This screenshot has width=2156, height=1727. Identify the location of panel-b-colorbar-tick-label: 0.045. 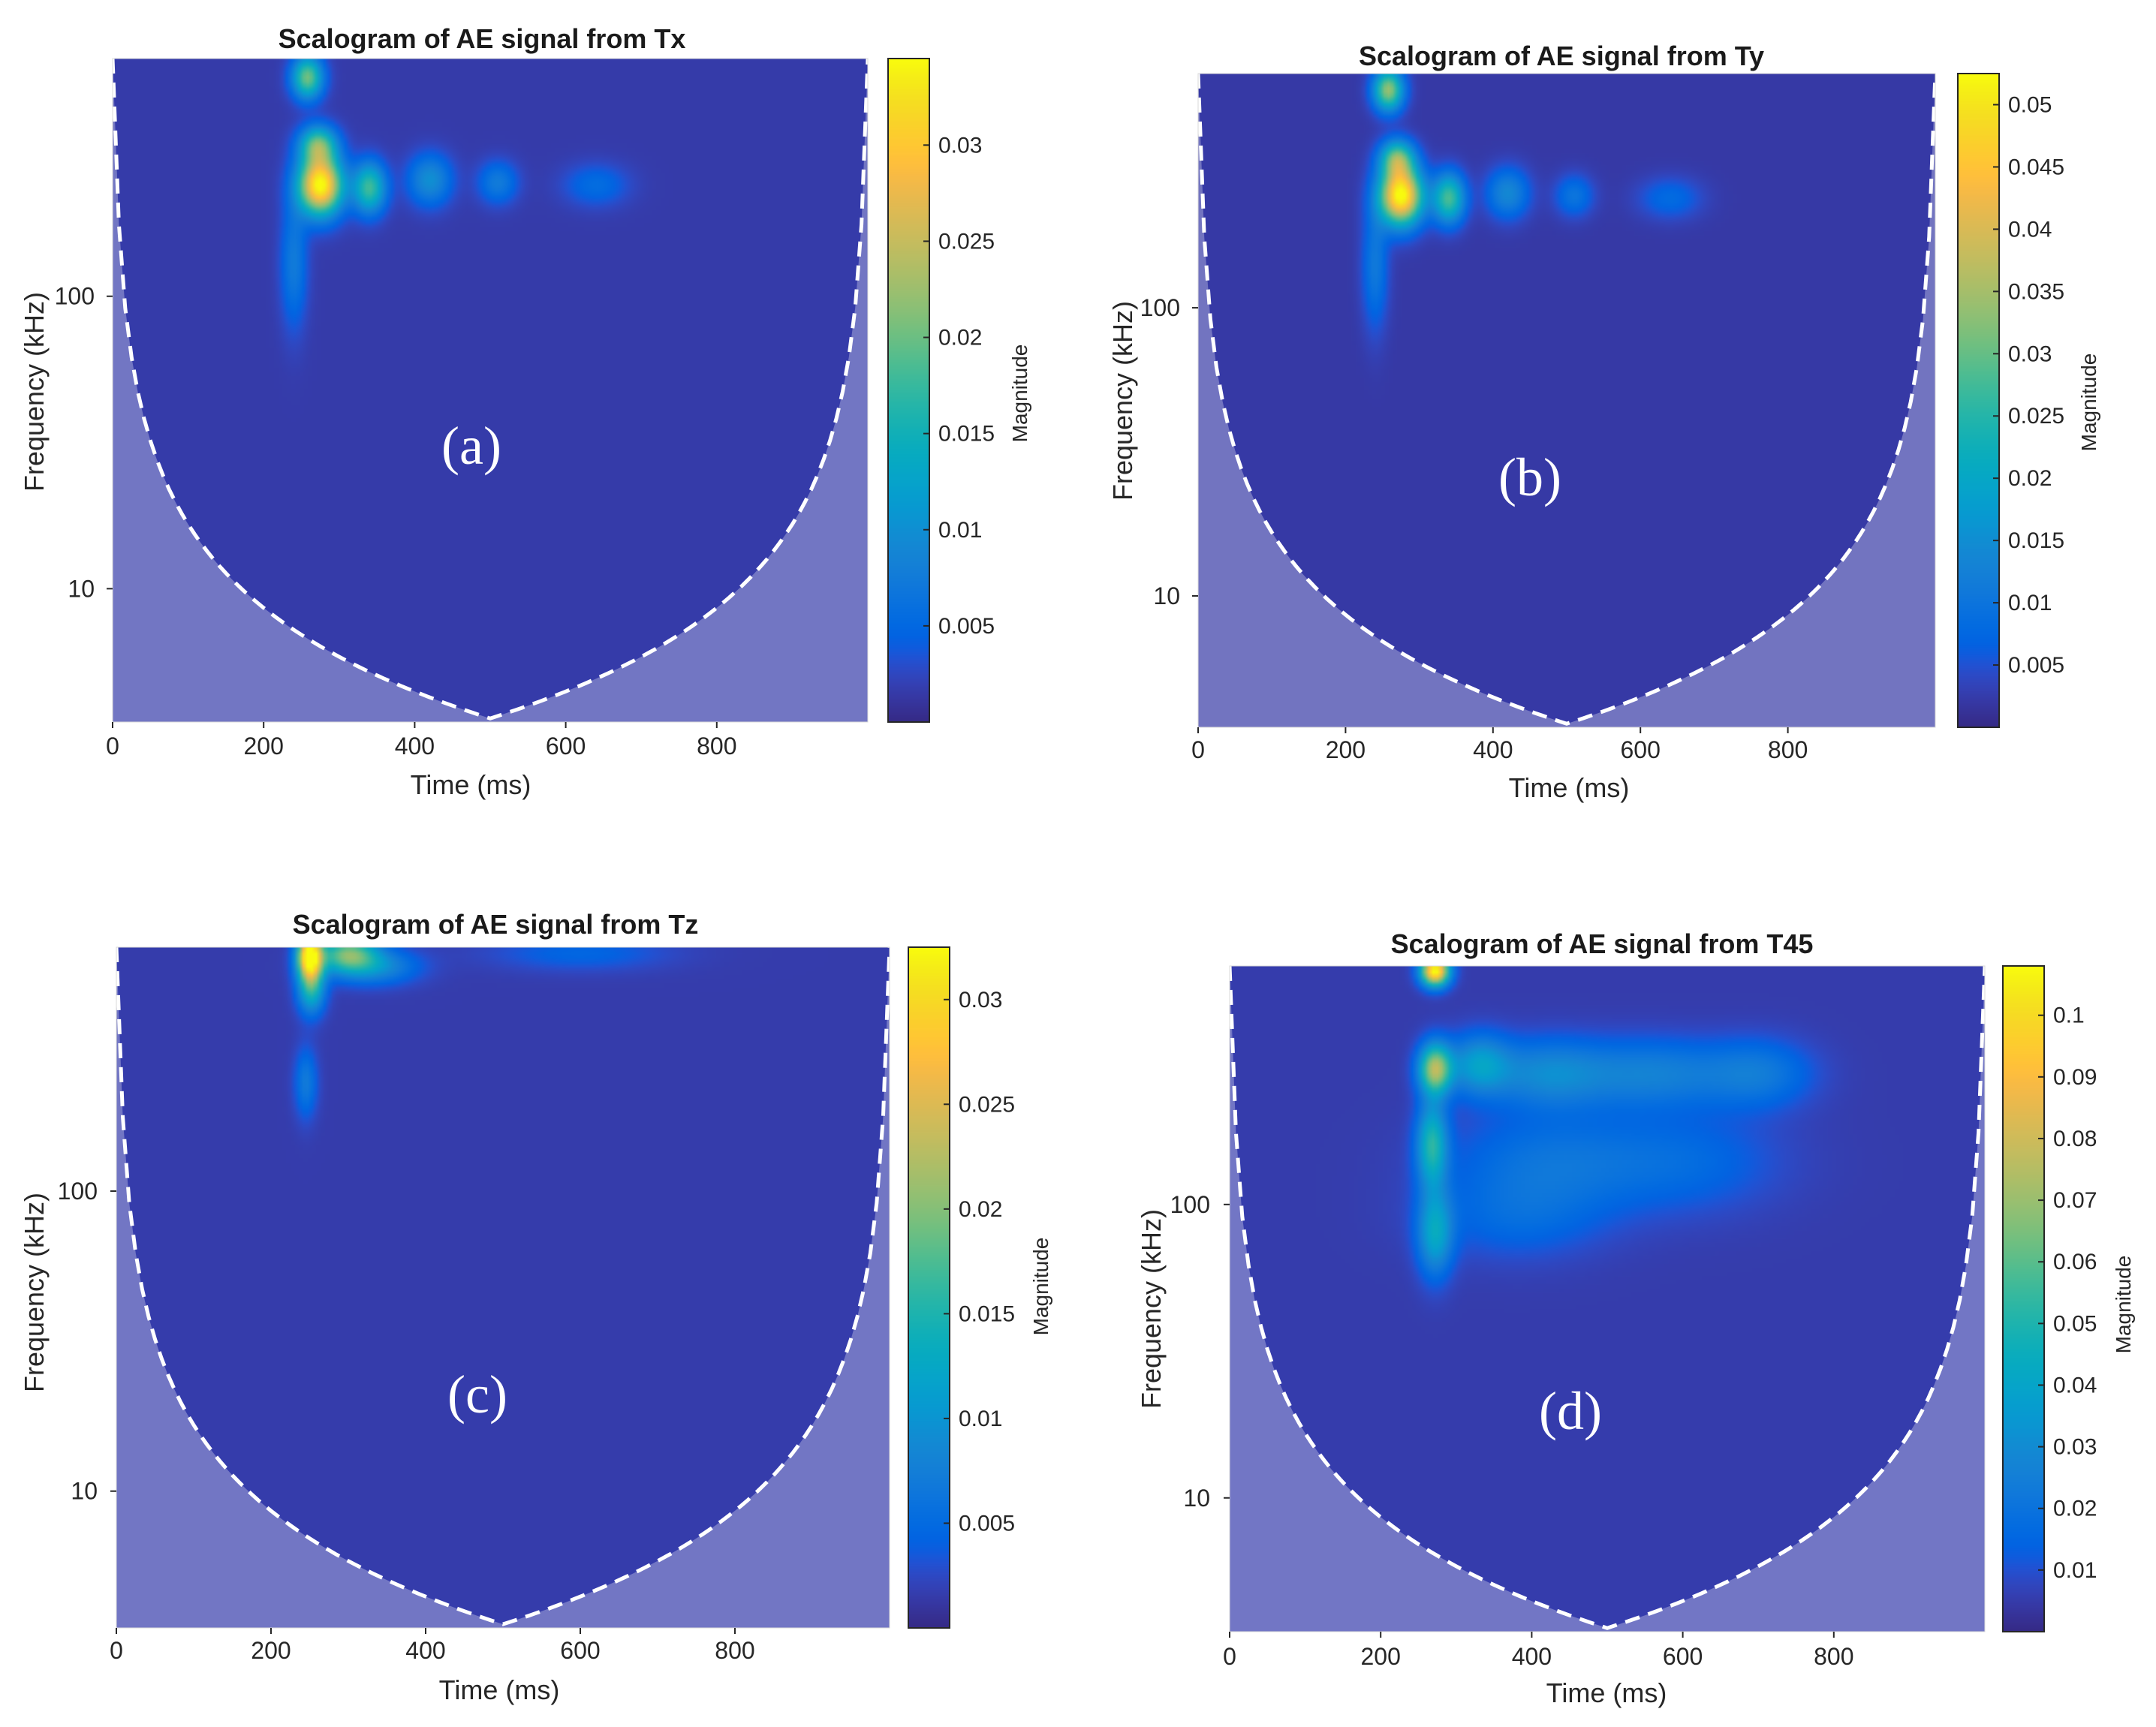
(2036, 167).